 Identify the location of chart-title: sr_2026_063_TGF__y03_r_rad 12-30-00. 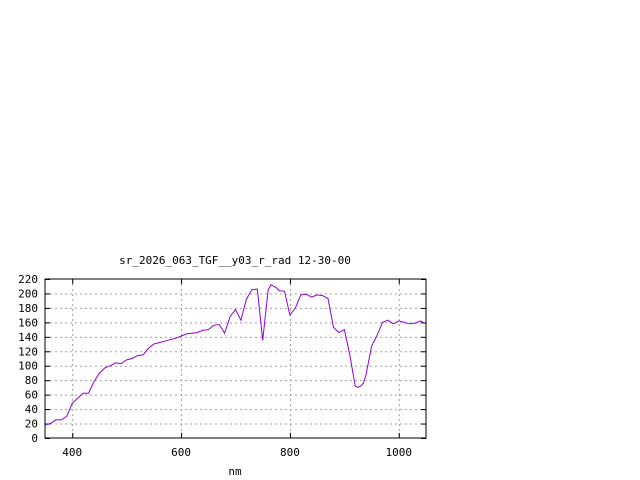
(235, 260).